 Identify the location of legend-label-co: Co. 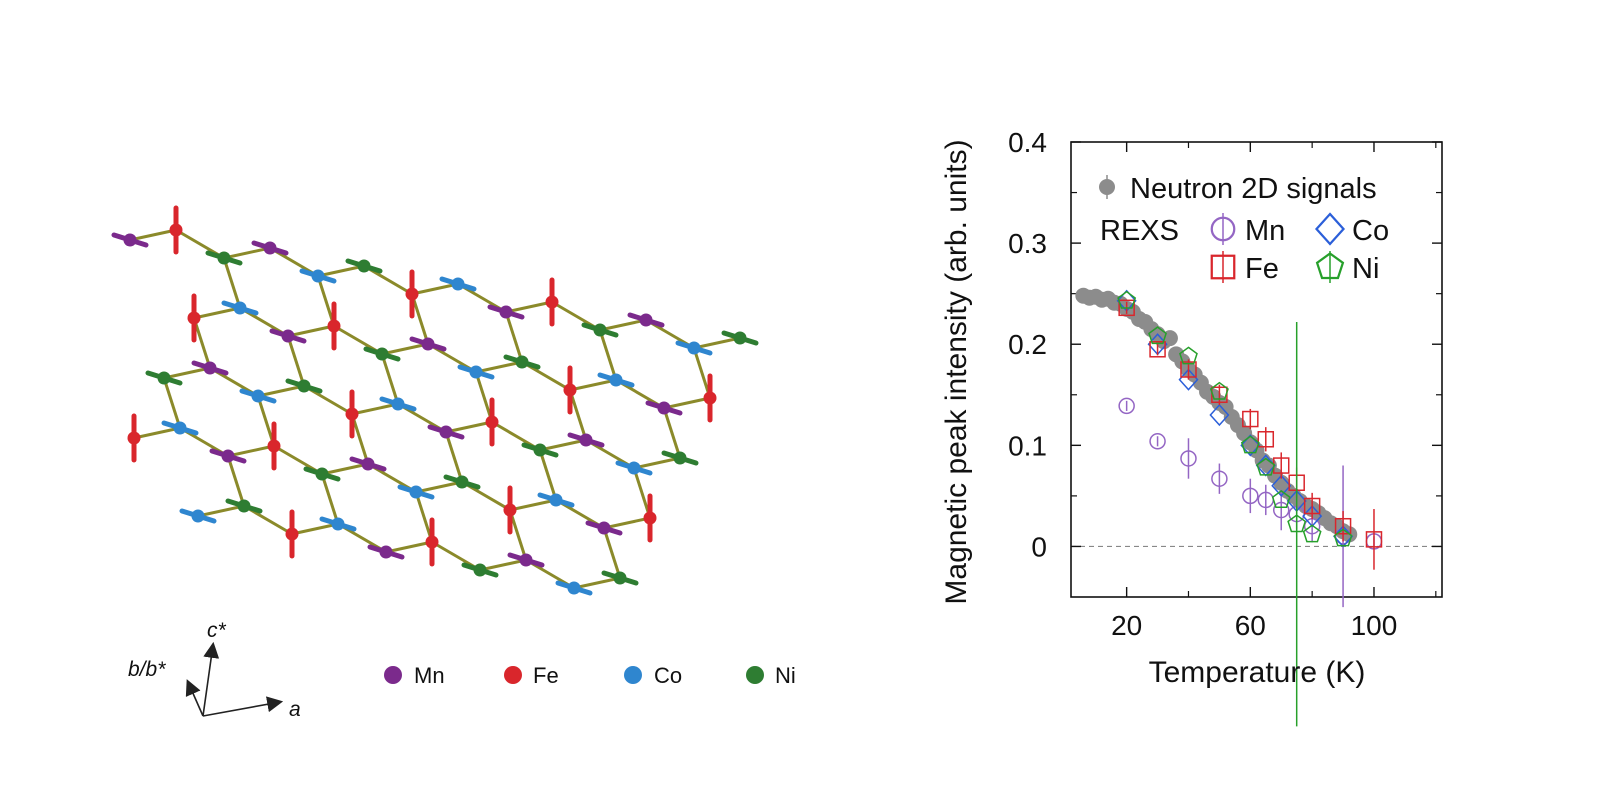
(1370, 231).